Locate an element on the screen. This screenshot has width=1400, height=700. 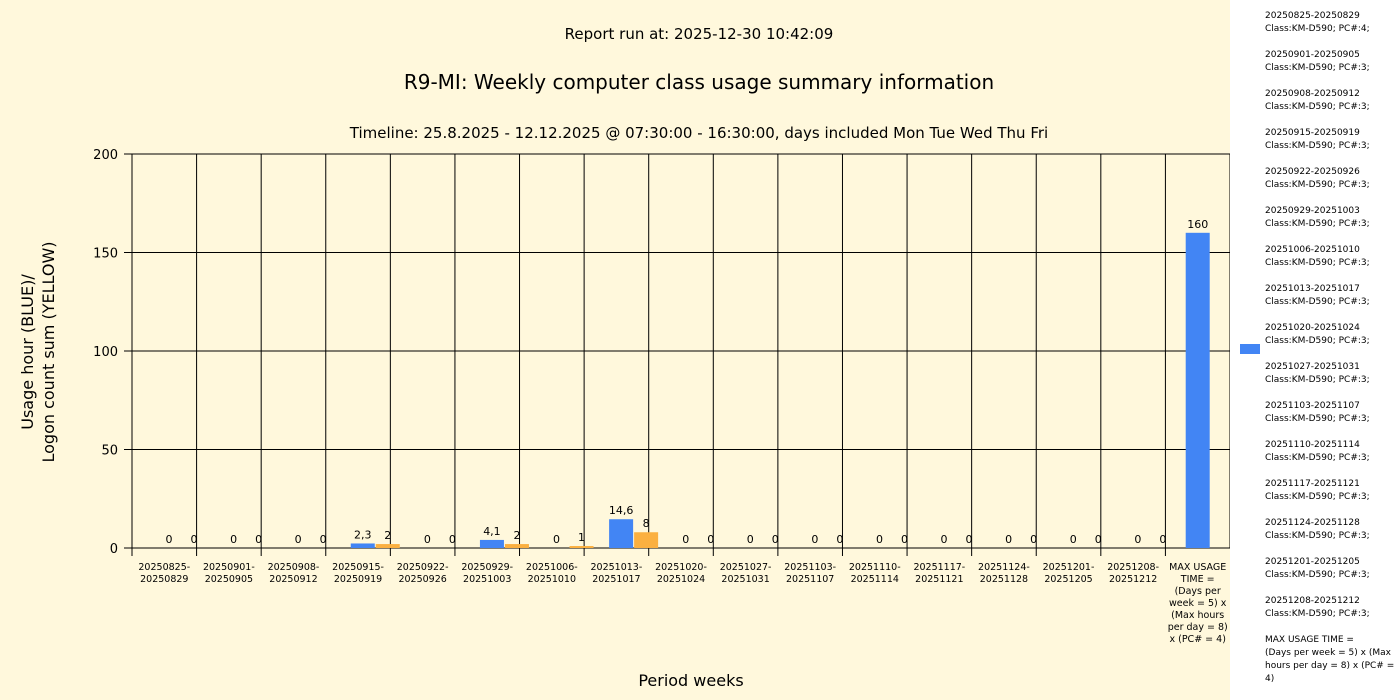
x-tick-label: 20251208- is located at coordinates (1133, 567).